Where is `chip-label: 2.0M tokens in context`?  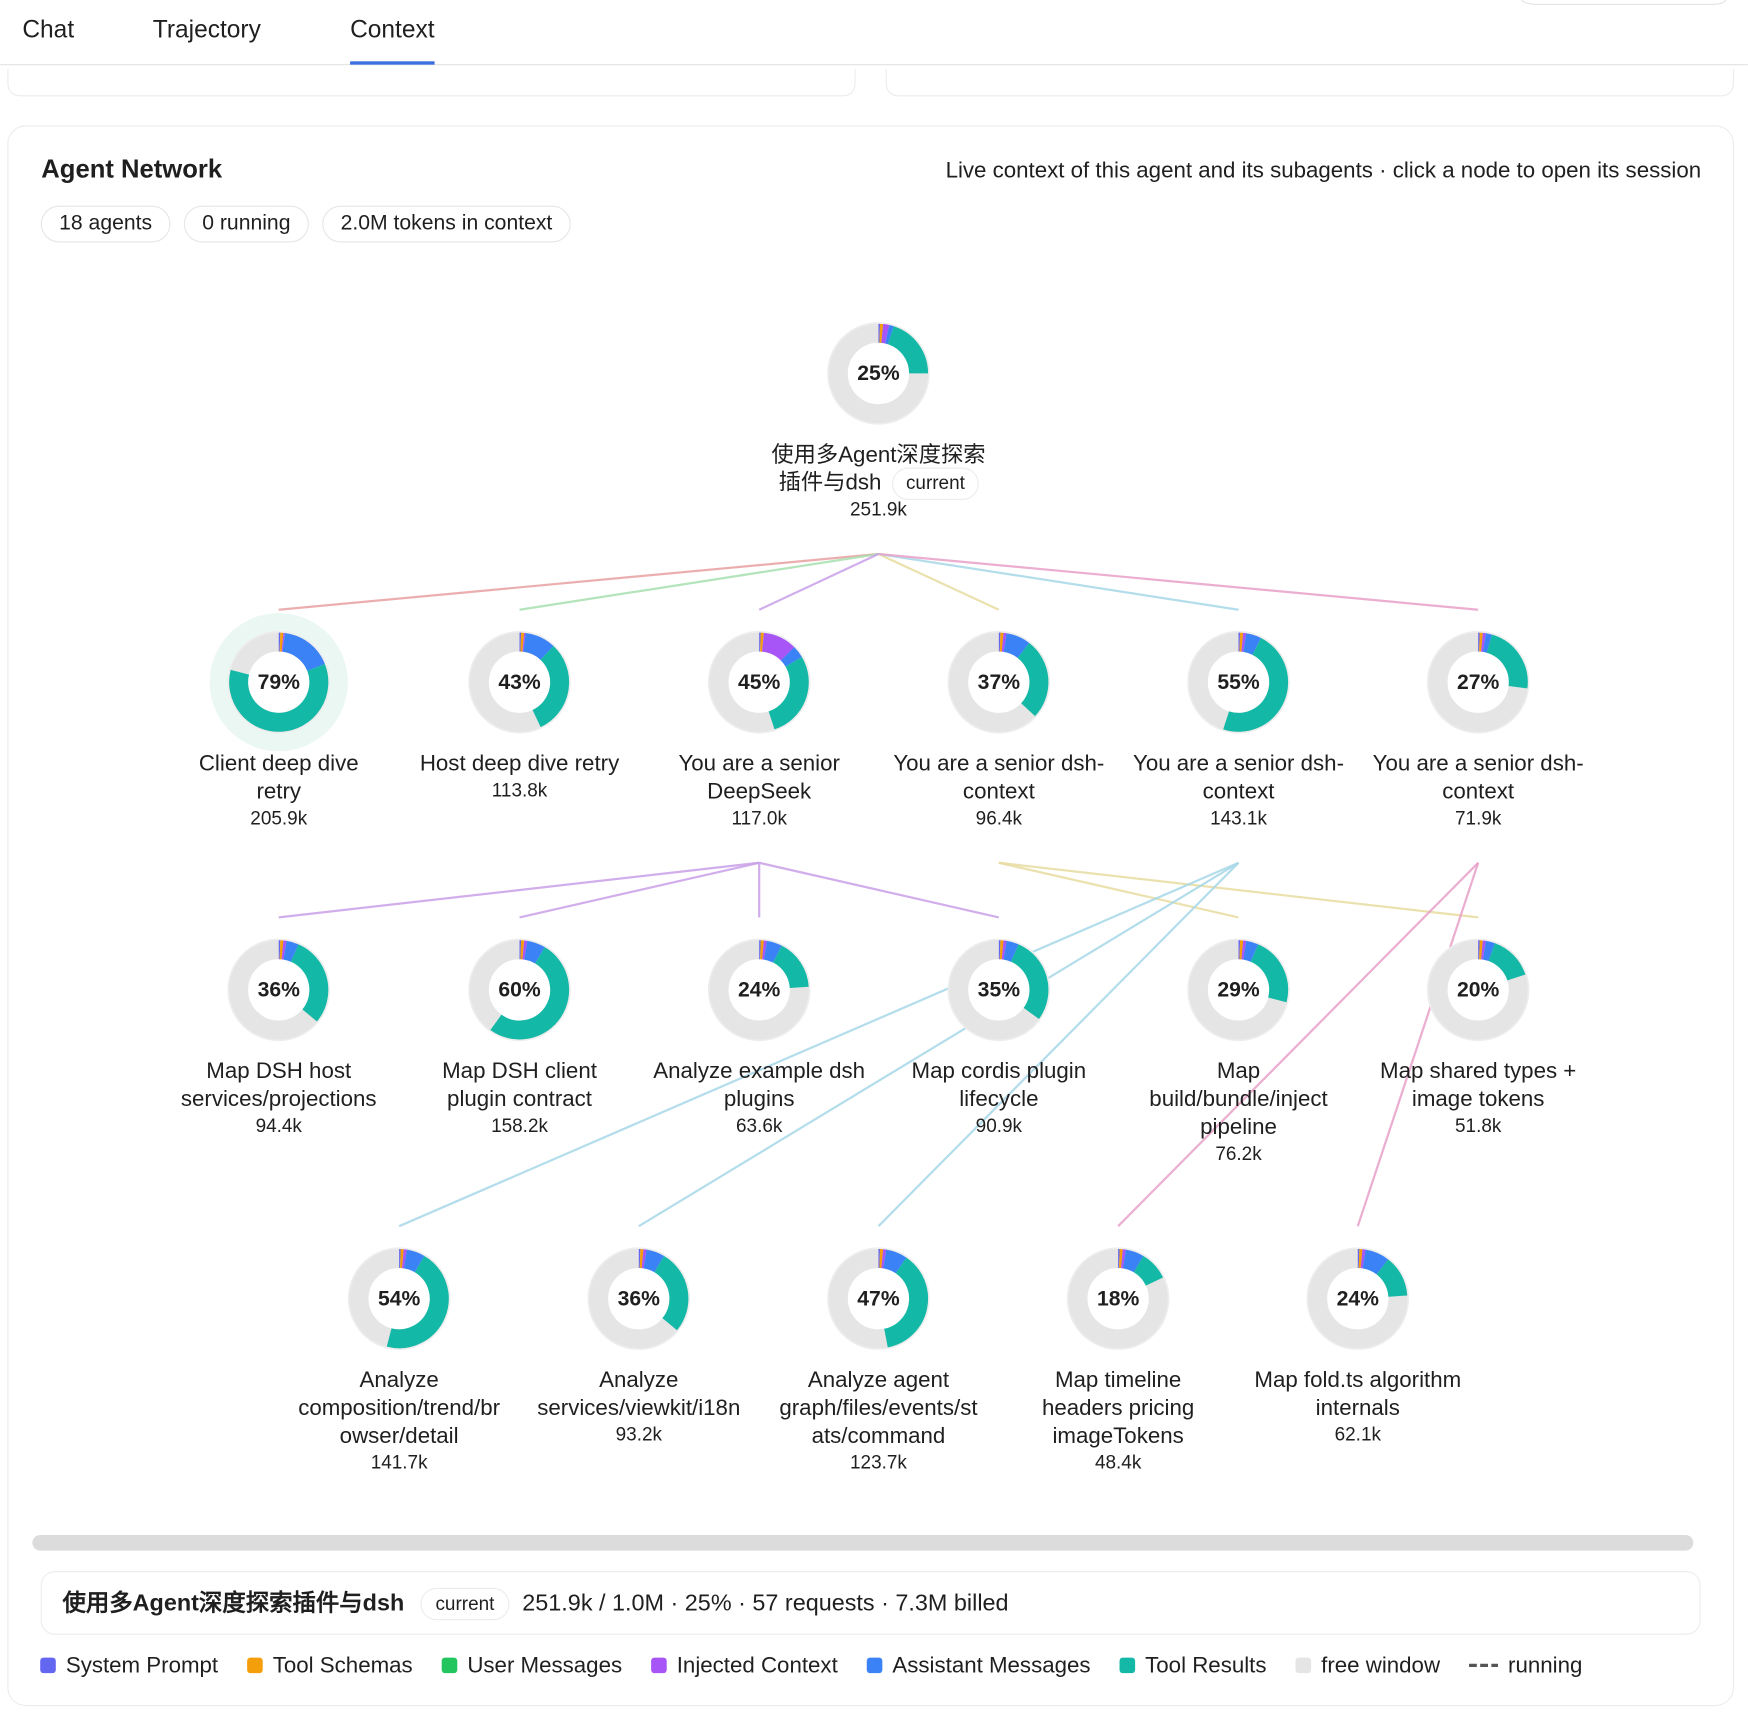
chip-label: 2.0M tokens in context is located at coordinates (447, 223).